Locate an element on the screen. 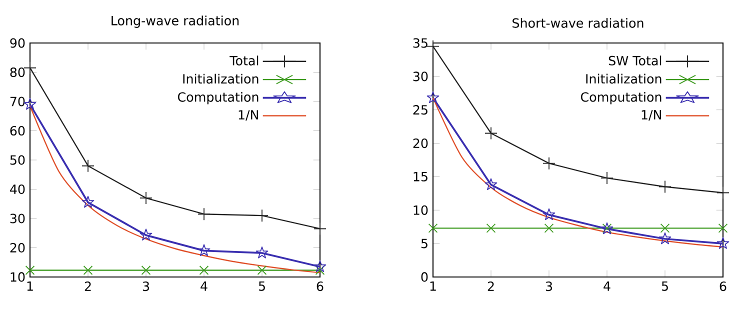 This screenshot has width=735, height=320. y-tick-label: 80 is located at coordinates (17, 72).